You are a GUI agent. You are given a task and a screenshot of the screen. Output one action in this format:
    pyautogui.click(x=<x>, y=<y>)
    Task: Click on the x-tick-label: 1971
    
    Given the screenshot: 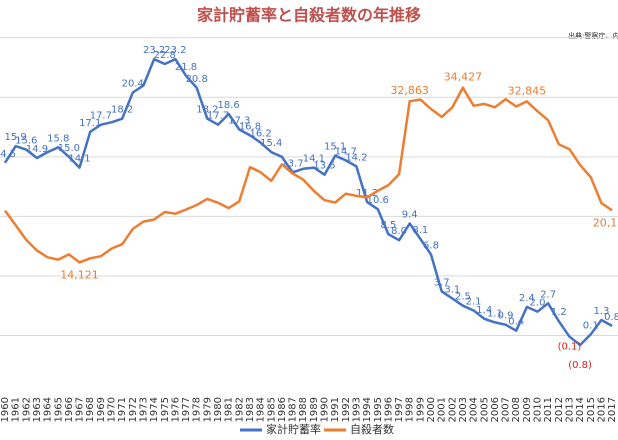 What is the action you would take?
    pyautogui.click(x=122, y=409)
    